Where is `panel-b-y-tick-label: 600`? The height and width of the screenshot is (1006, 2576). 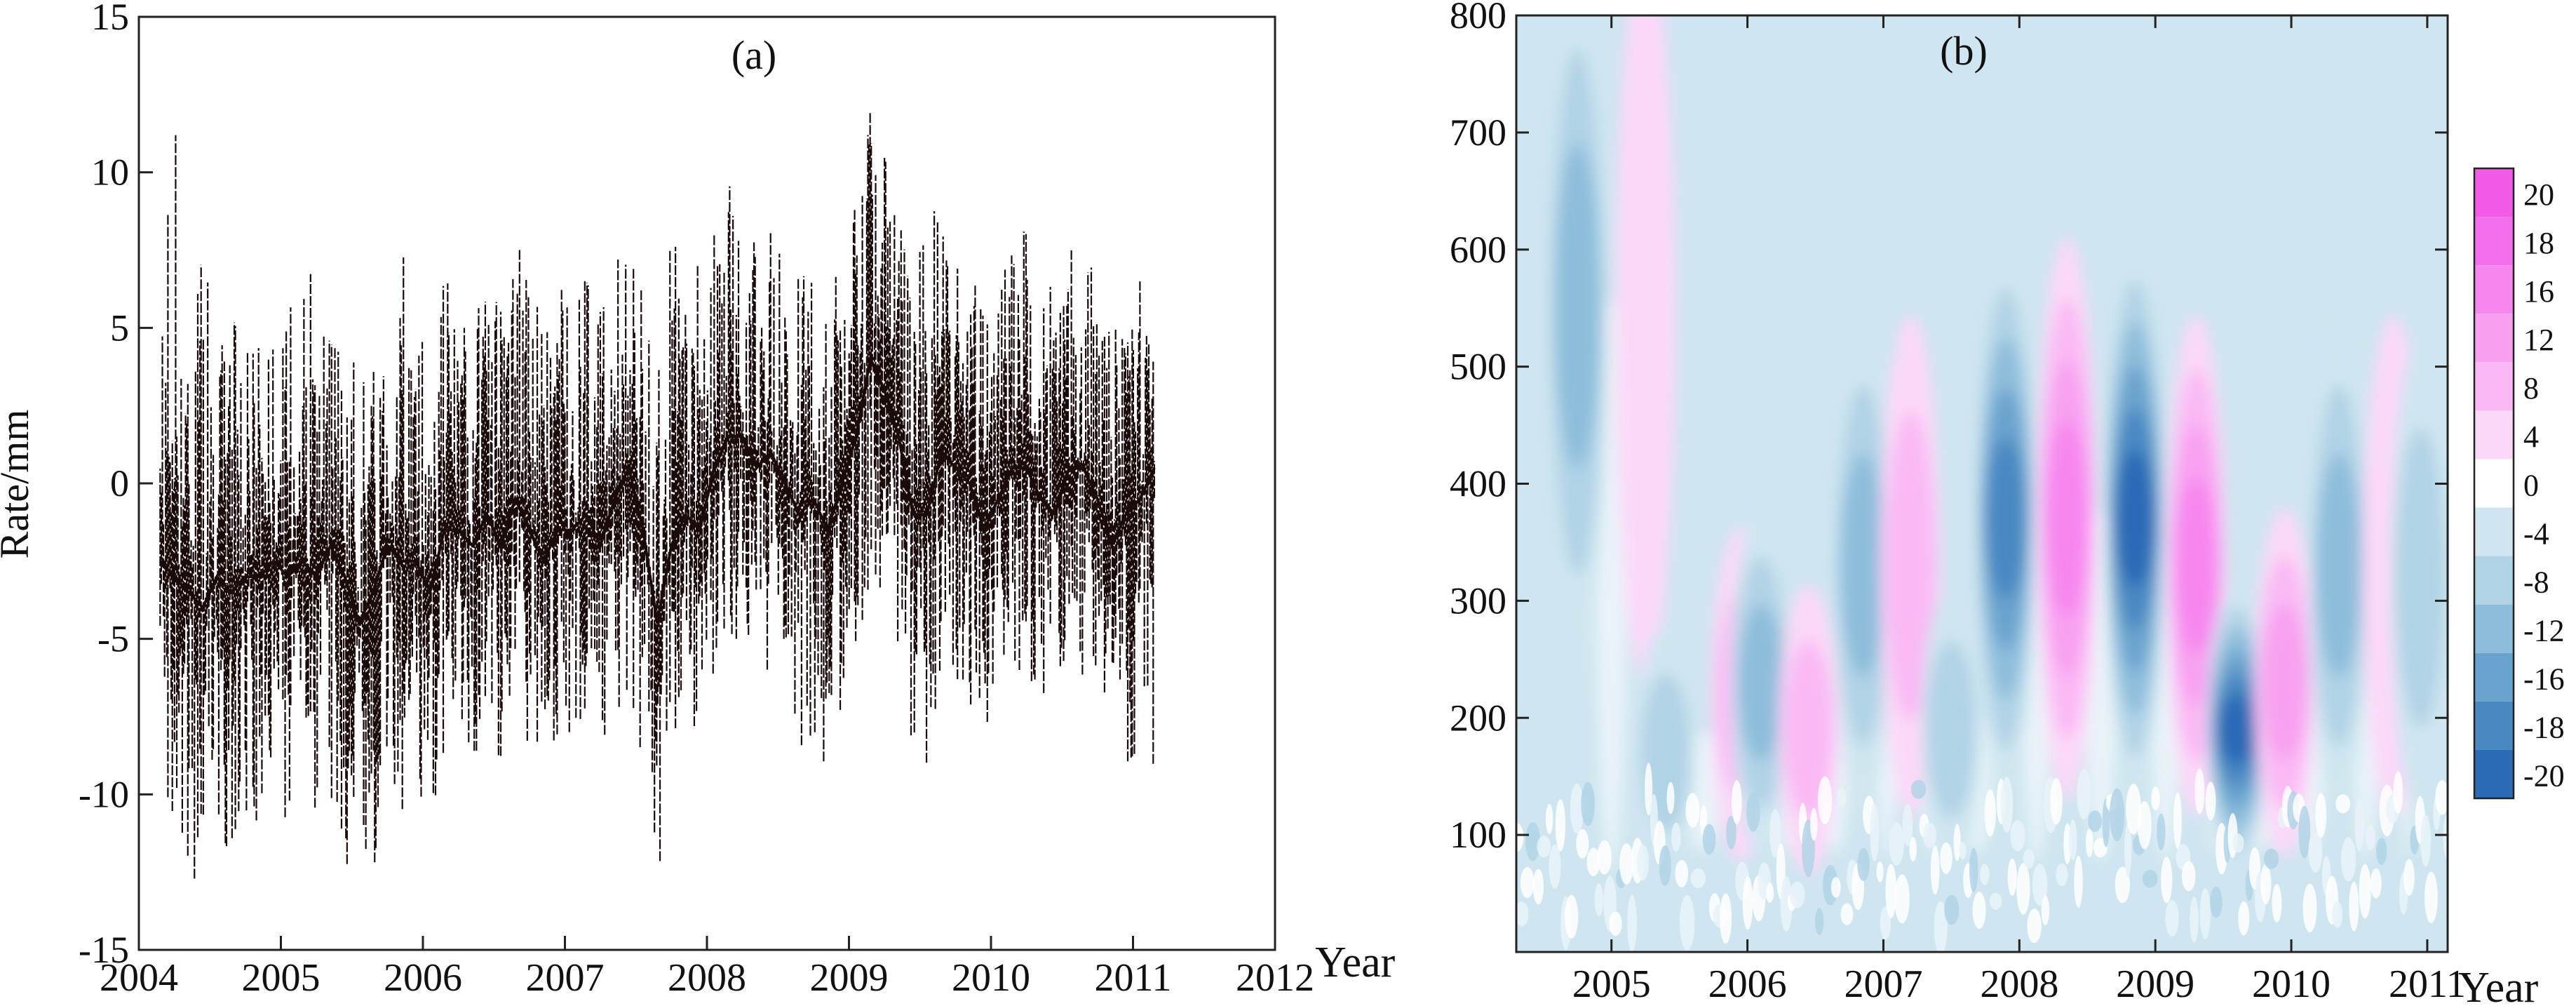 panel-b-y-tick-label: 600 is located at coordinates (1478, 250).